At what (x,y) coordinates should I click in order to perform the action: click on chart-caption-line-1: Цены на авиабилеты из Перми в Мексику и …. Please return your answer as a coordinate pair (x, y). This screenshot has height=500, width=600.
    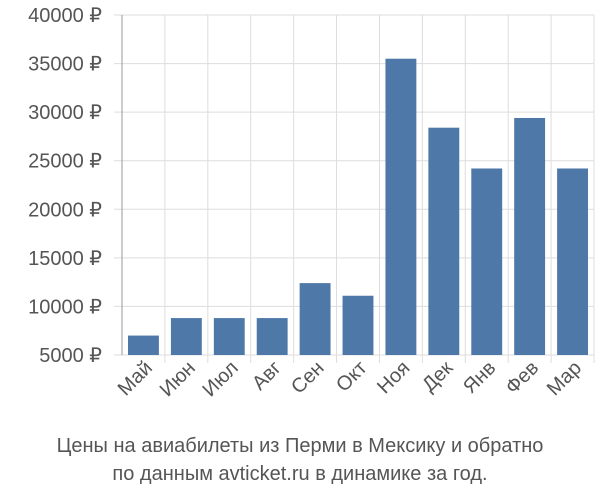
    Looking at the image, I should click on (300, 446).